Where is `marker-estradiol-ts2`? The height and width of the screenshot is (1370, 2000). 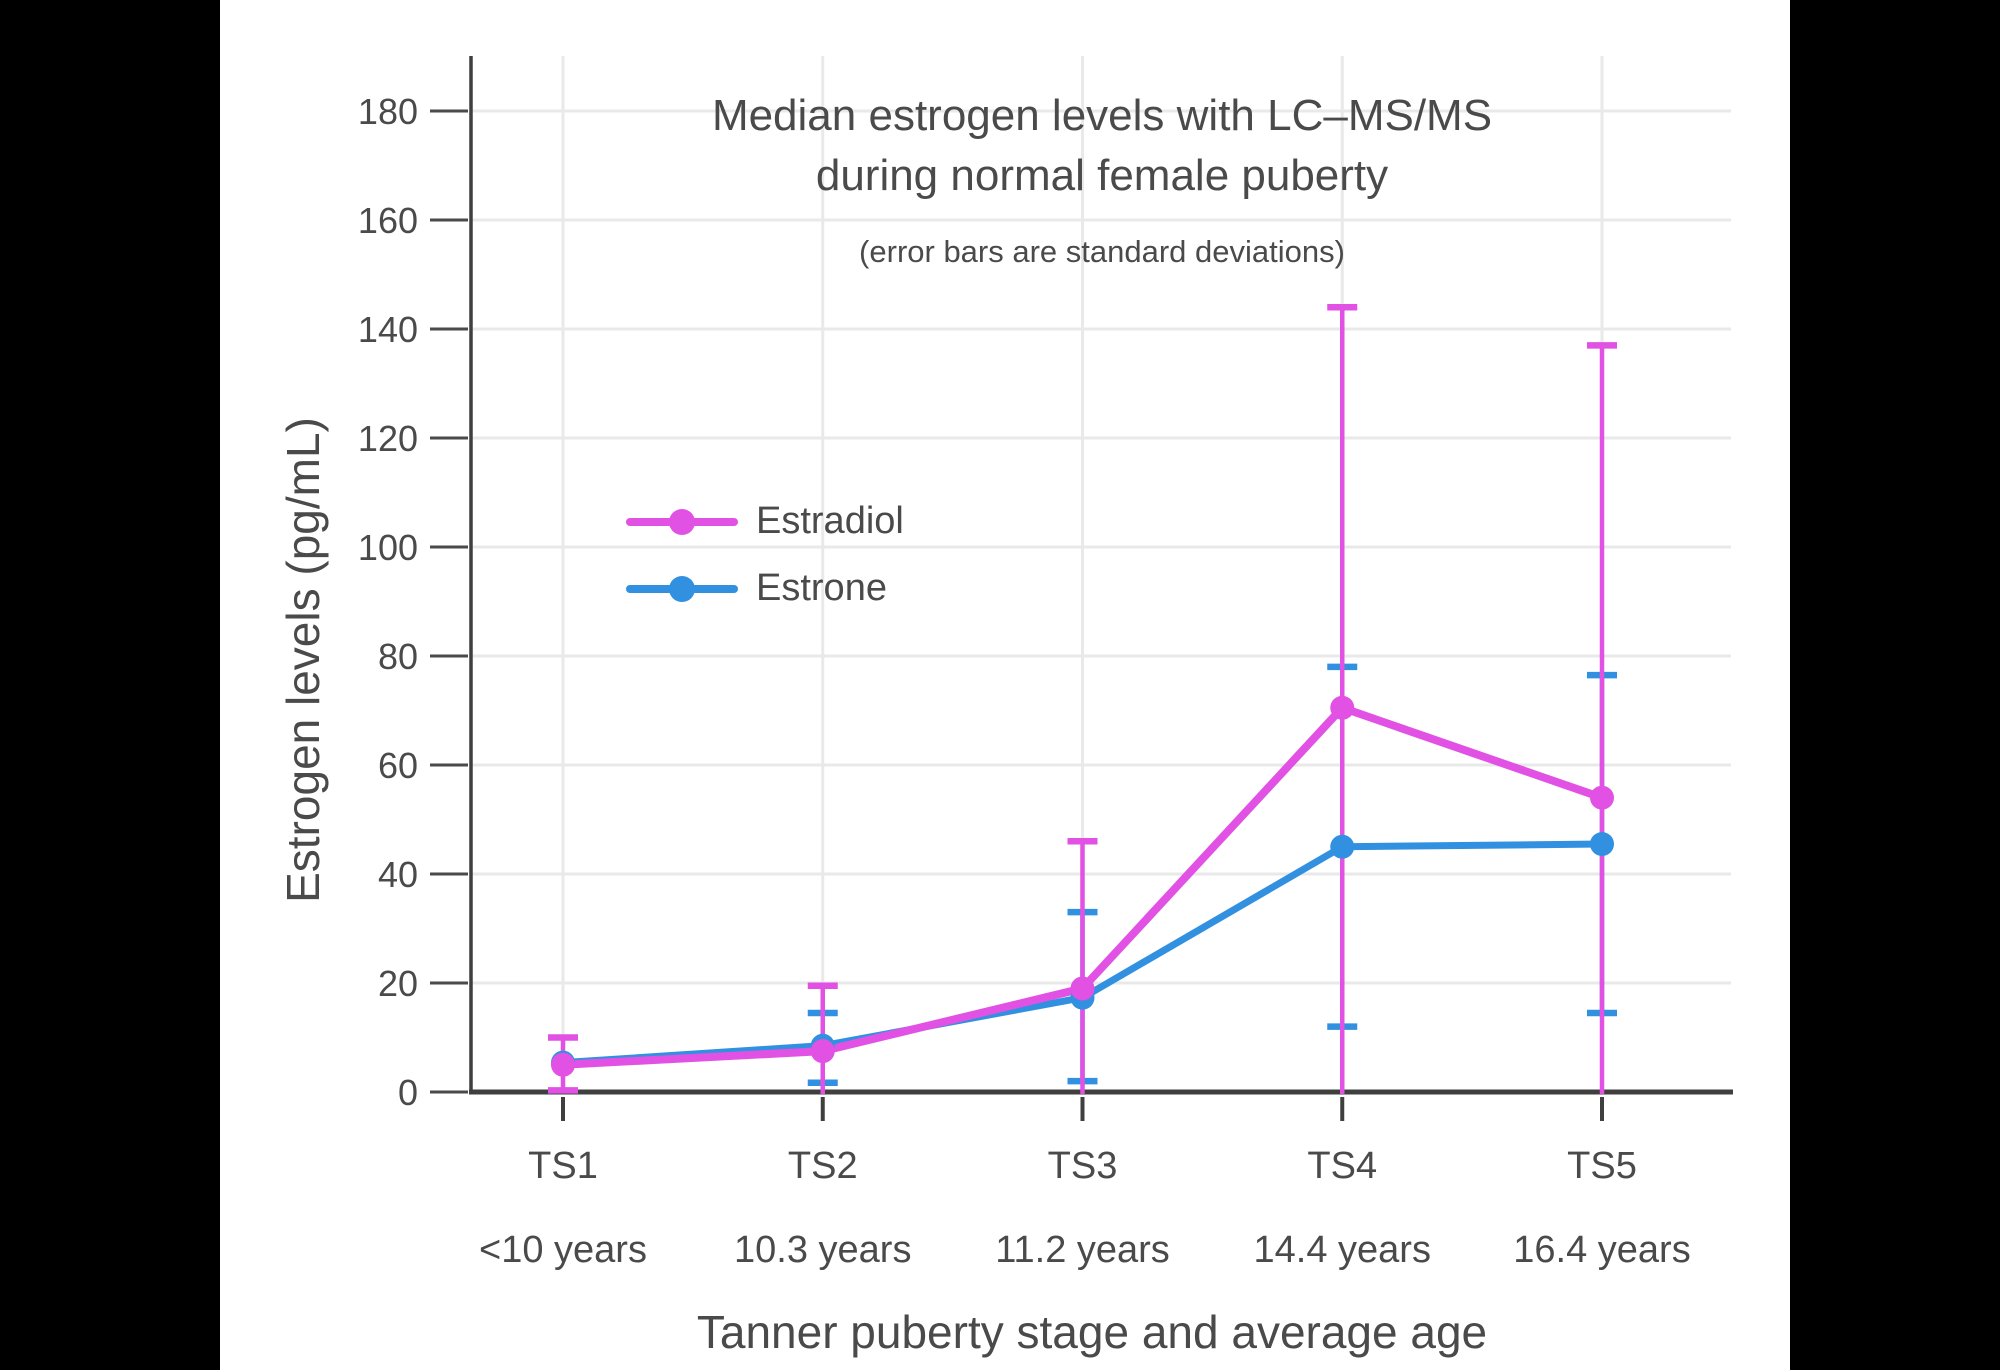 marker-estradiol-ts2 is located at coordinates (822, 1051).